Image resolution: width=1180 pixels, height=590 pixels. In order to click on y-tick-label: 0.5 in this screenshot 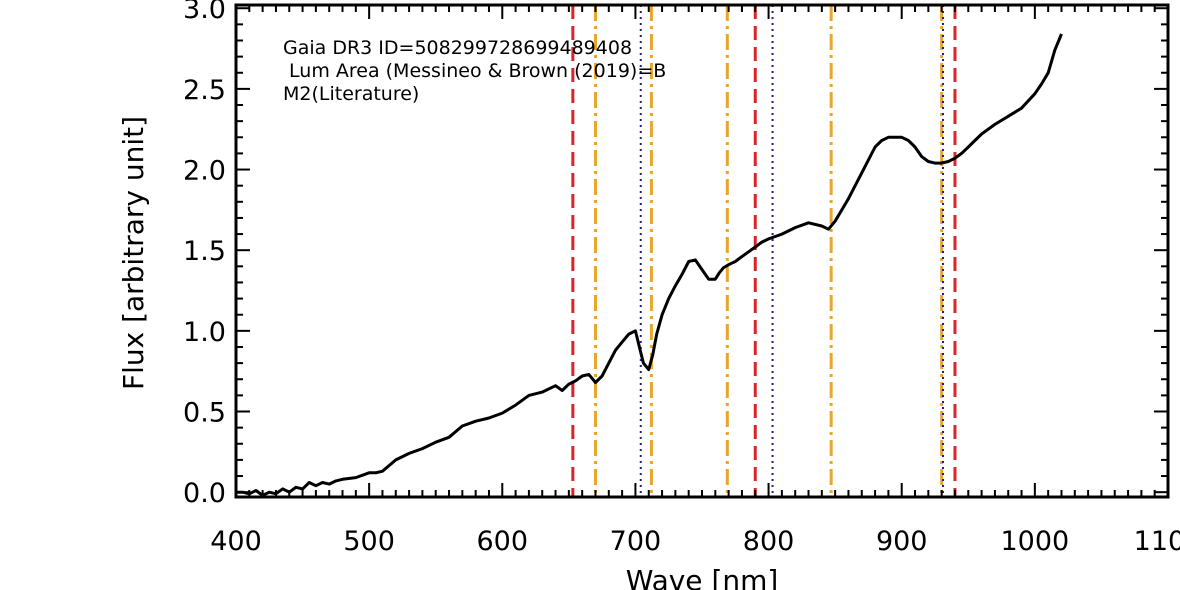, I will do `click(204, 413)`.